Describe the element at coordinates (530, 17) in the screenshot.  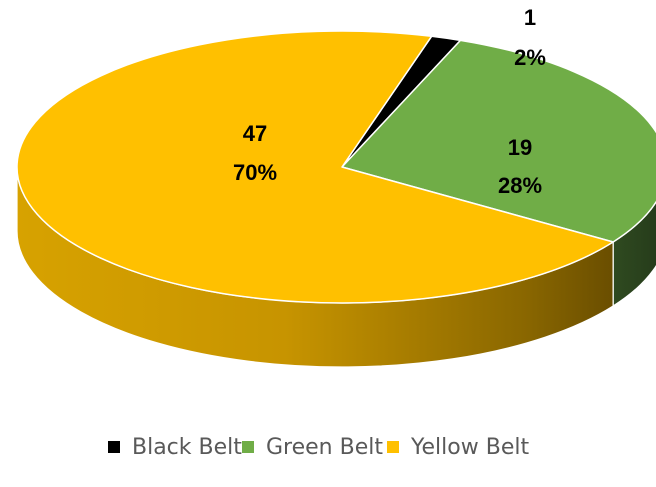
I see `data-label-value: 1` at that location.